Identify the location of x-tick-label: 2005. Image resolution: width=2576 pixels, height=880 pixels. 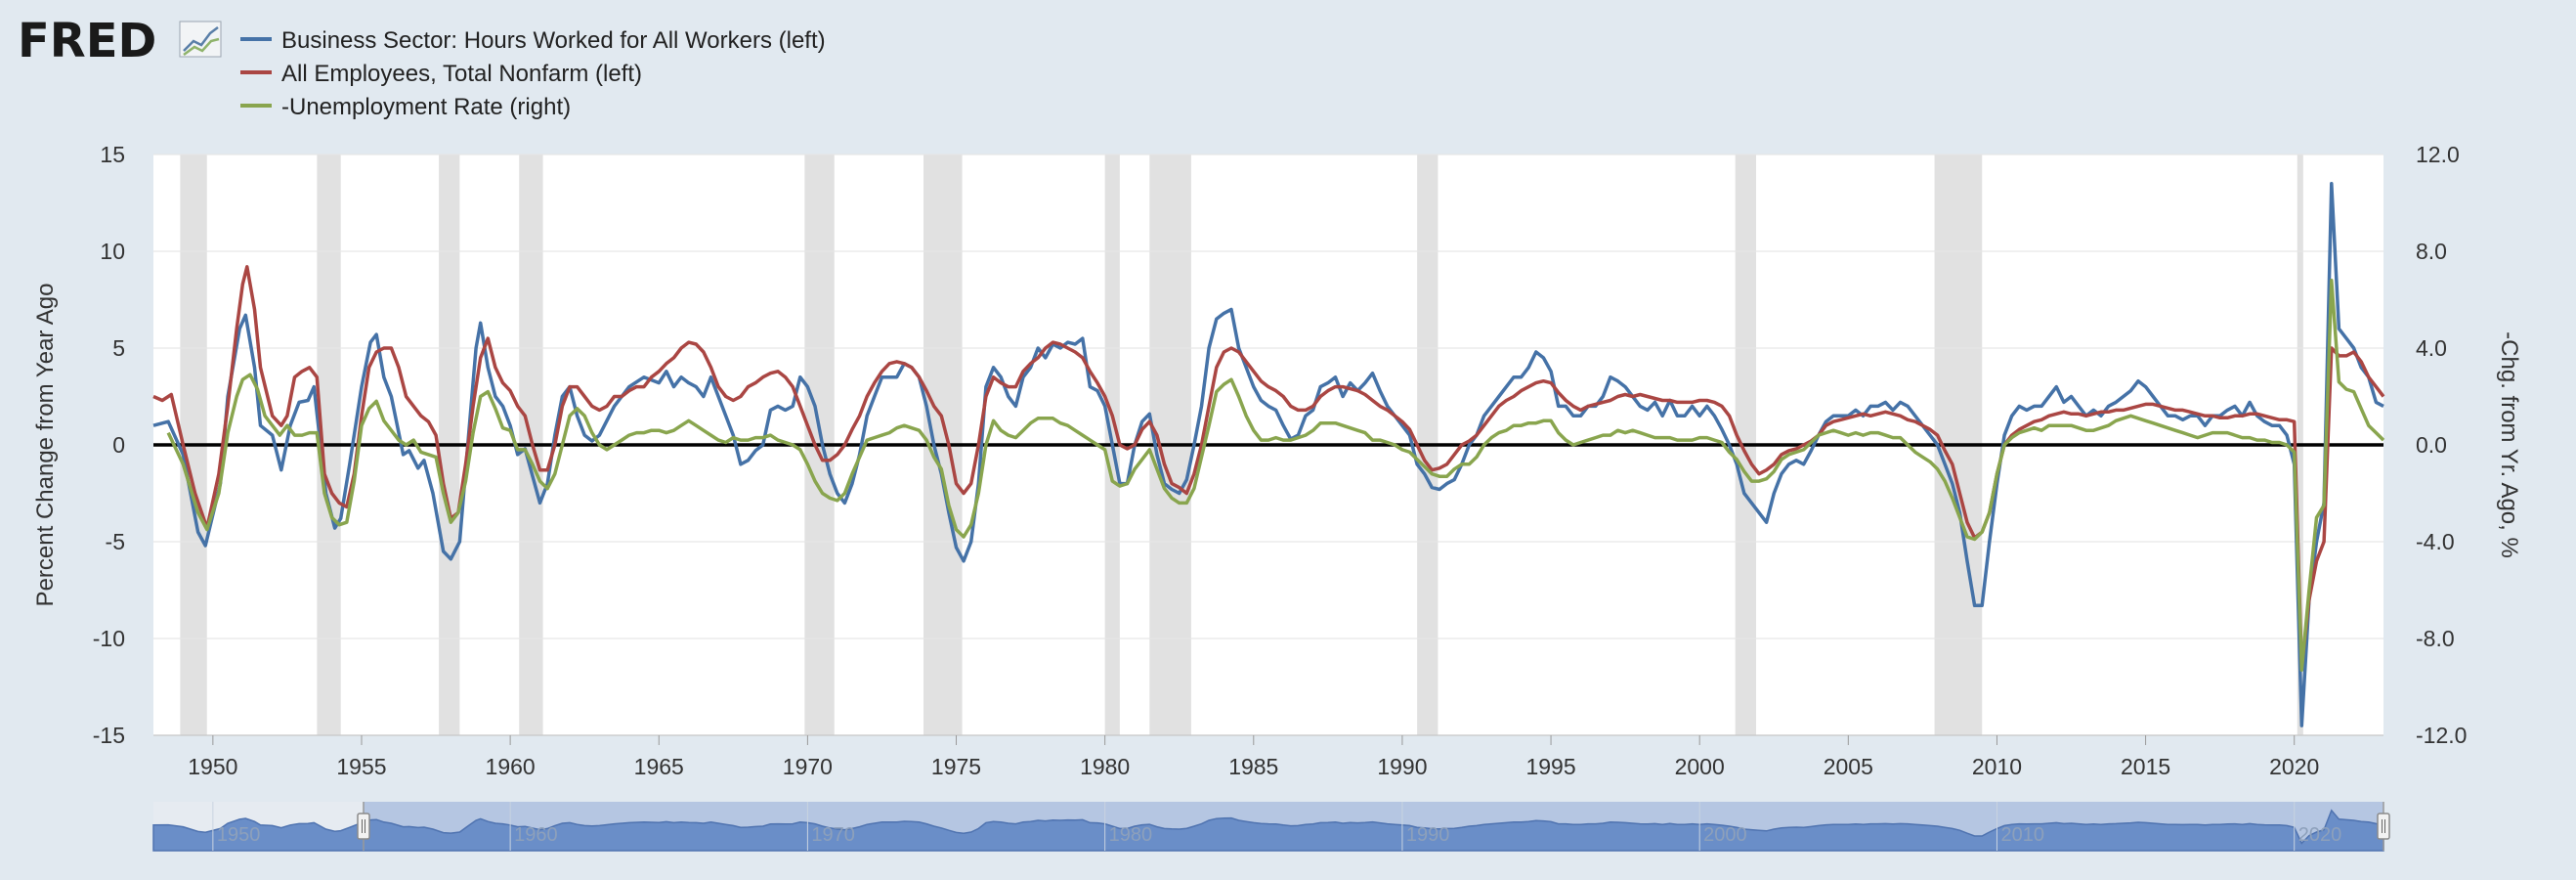
(1849, 766).